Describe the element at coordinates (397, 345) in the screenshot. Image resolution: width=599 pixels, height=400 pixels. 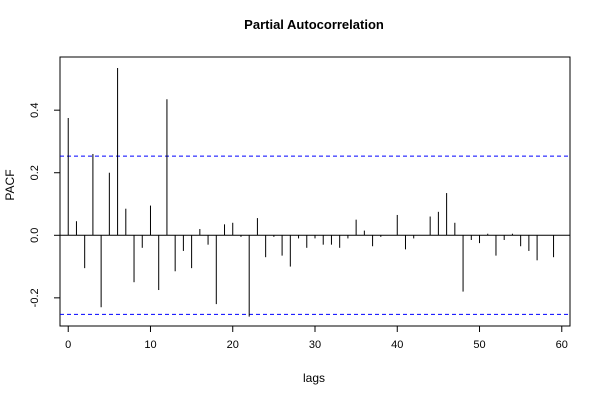
I see `x-tick-label: 40` at that location.